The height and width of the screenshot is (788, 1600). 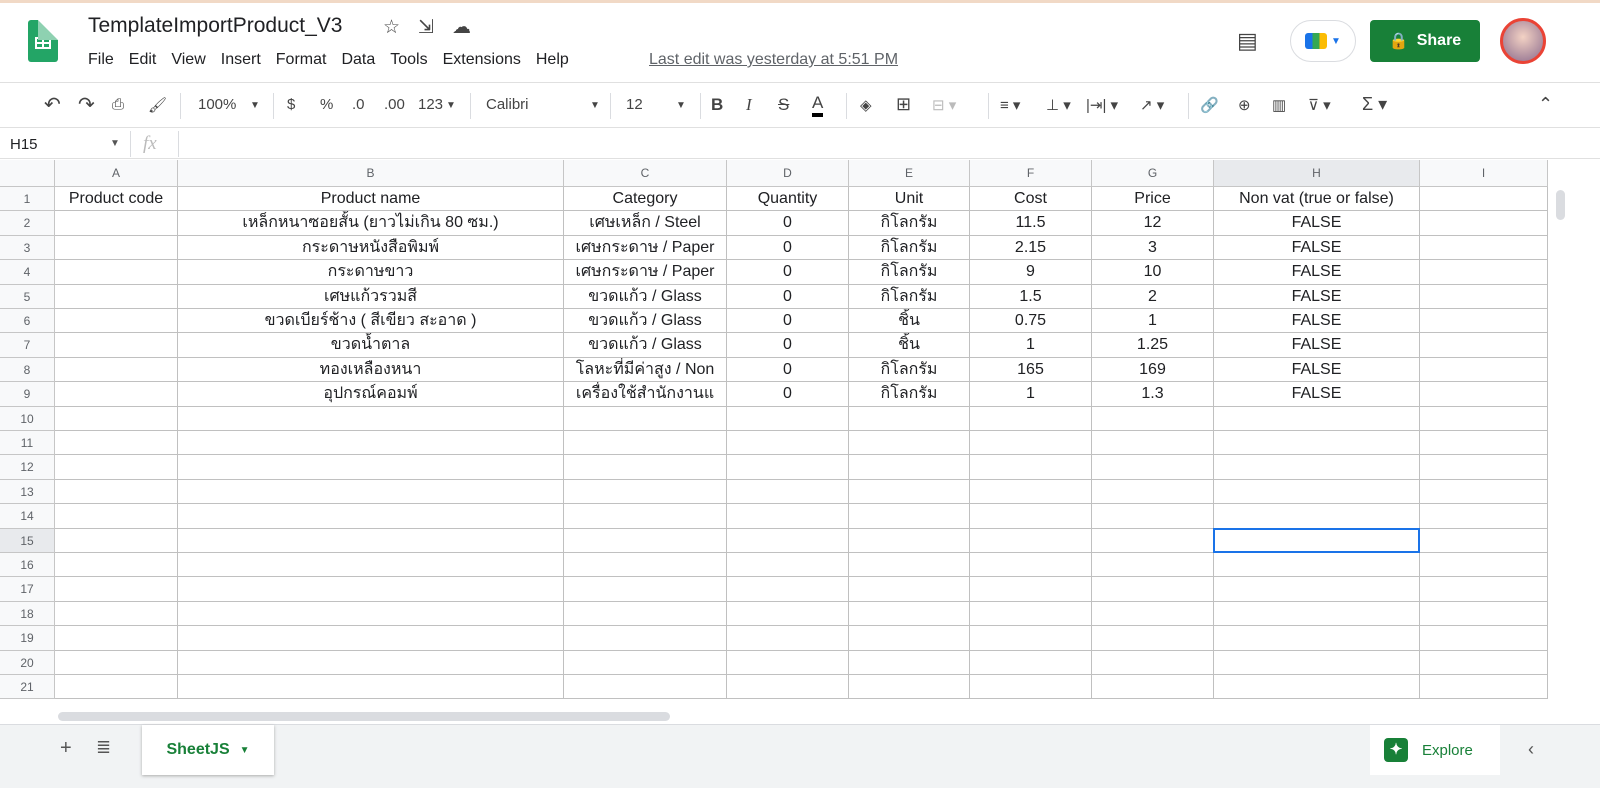 I want to click on font-select: Calibri, so click(x=507, y=104).